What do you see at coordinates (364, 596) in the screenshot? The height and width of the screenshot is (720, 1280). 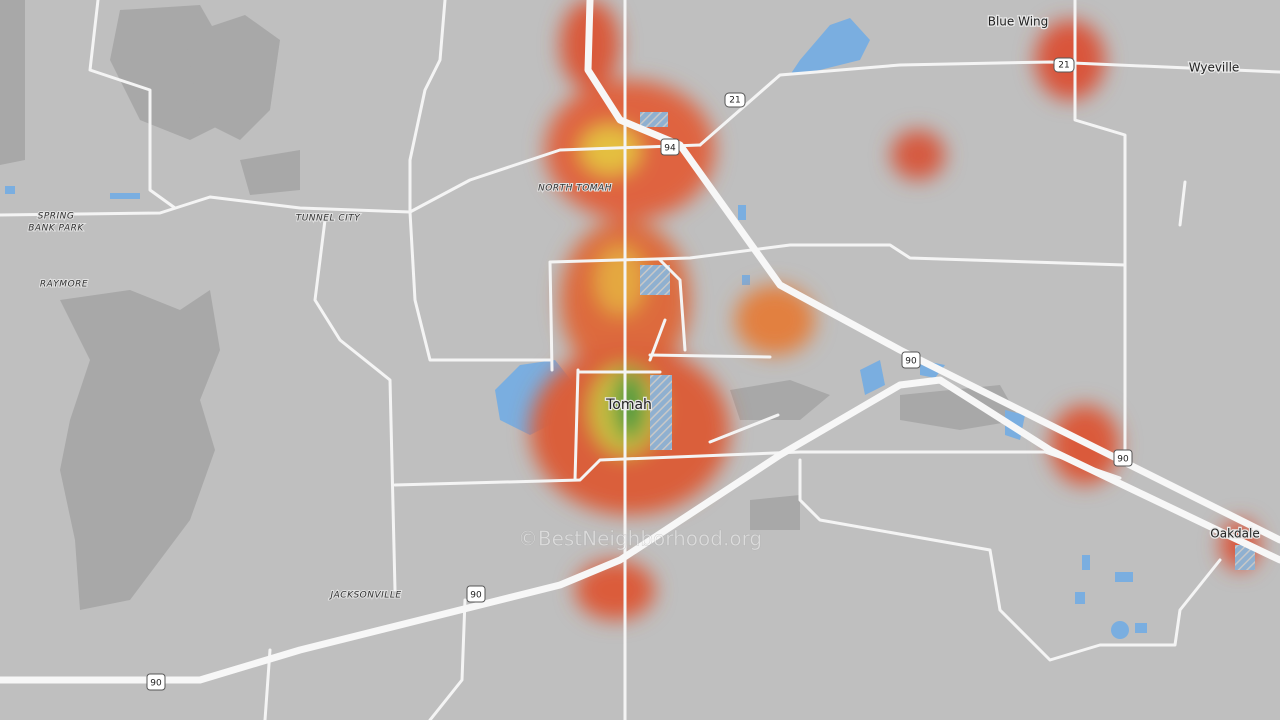 I see `place-label: JACKSONVILLE` at bounding box center [364, 596].